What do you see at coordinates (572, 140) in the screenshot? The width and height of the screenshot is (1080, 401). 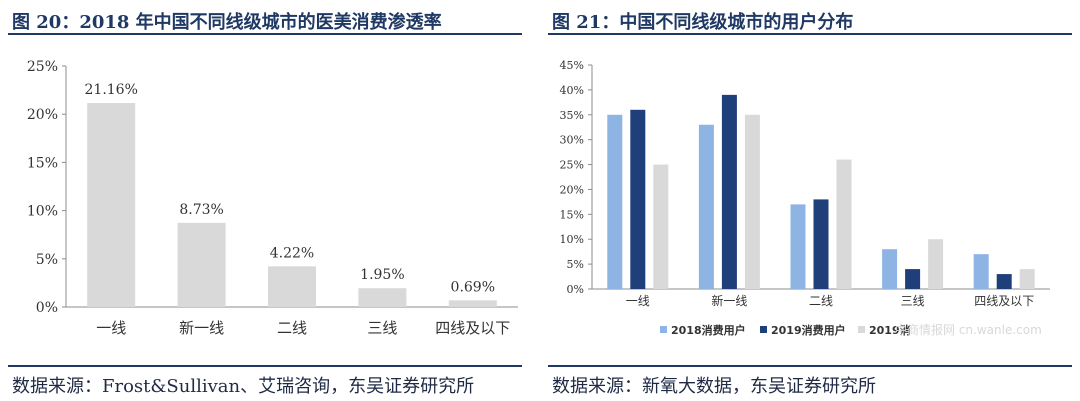 I see `y-tick-label: 30%` at bounding box center [572, 140].